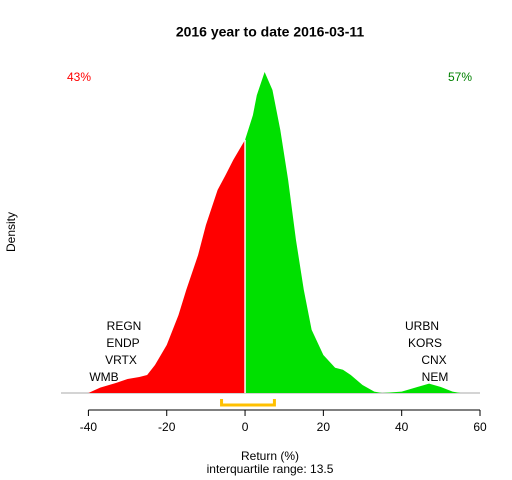  What do you see at coordinates (270, 456) in the screenshot?
I see `x-axis-label: Return (%)` at bounding box center [270, 456].